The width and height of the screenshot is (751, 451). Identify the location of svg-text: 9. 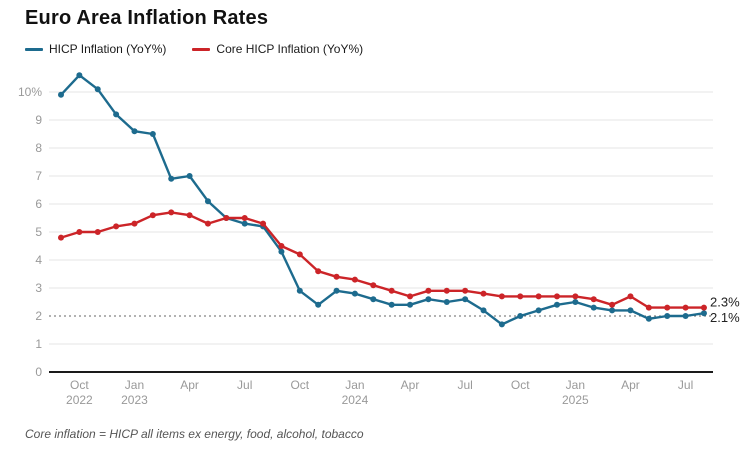
(38, 120).